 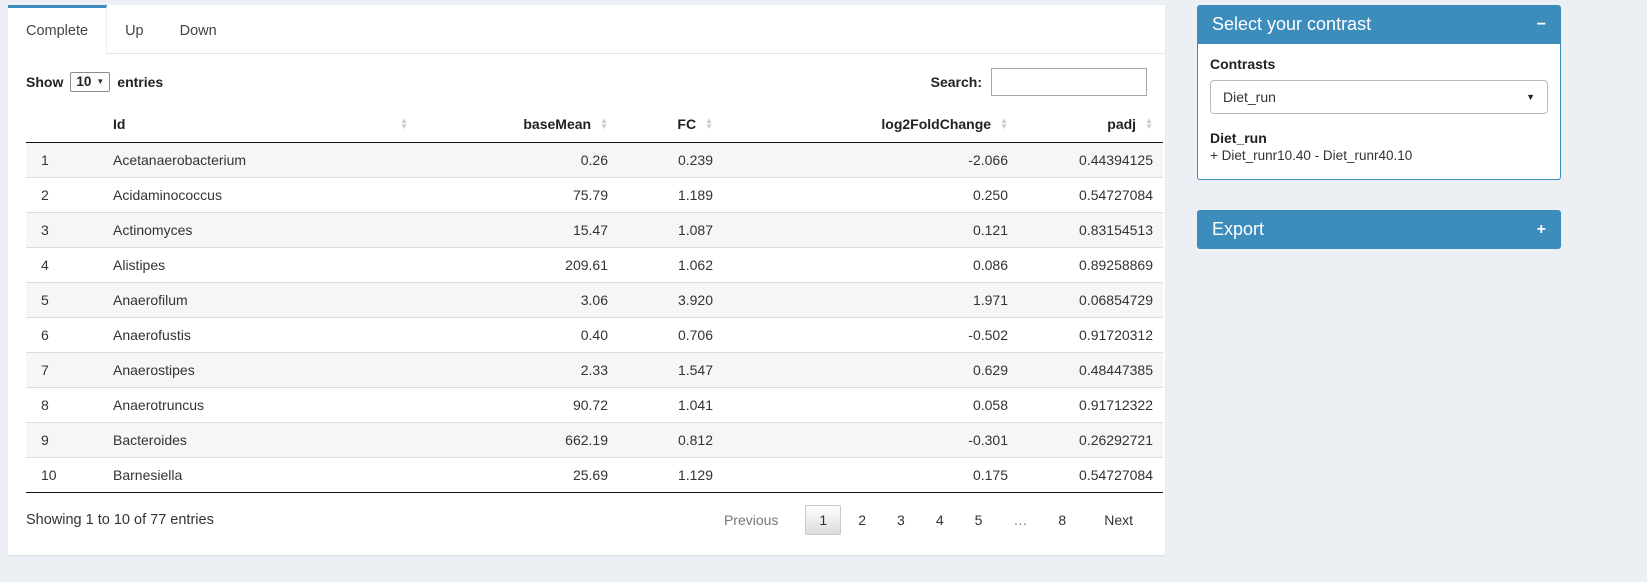 What do you see at coordinates (586, 82) in the screenshot?
I see `table-controls: Show 10 ▼ entries Search:` at bounding box center [586, 82].